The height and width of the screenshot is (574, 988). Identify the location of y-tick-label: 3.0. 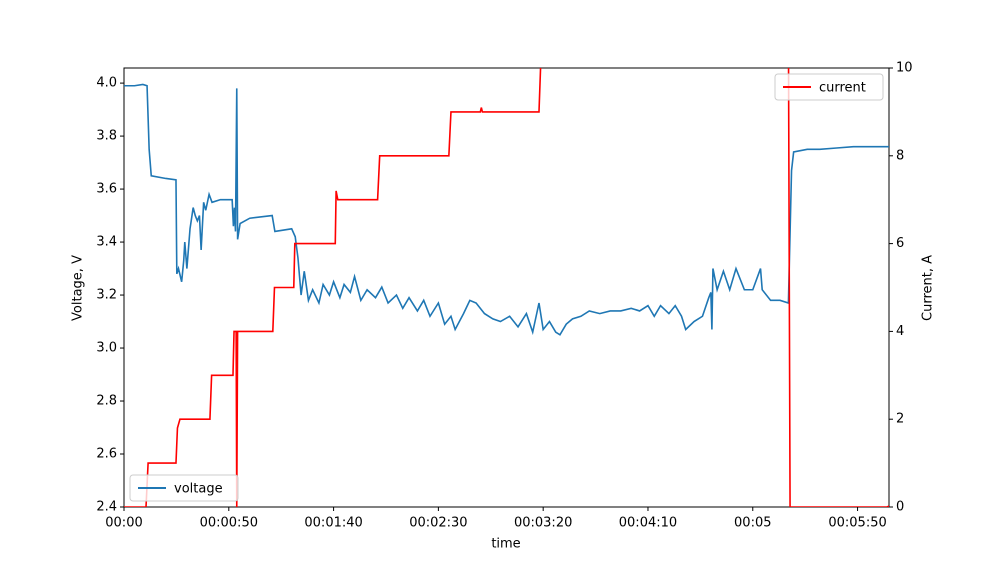
(106, 348).